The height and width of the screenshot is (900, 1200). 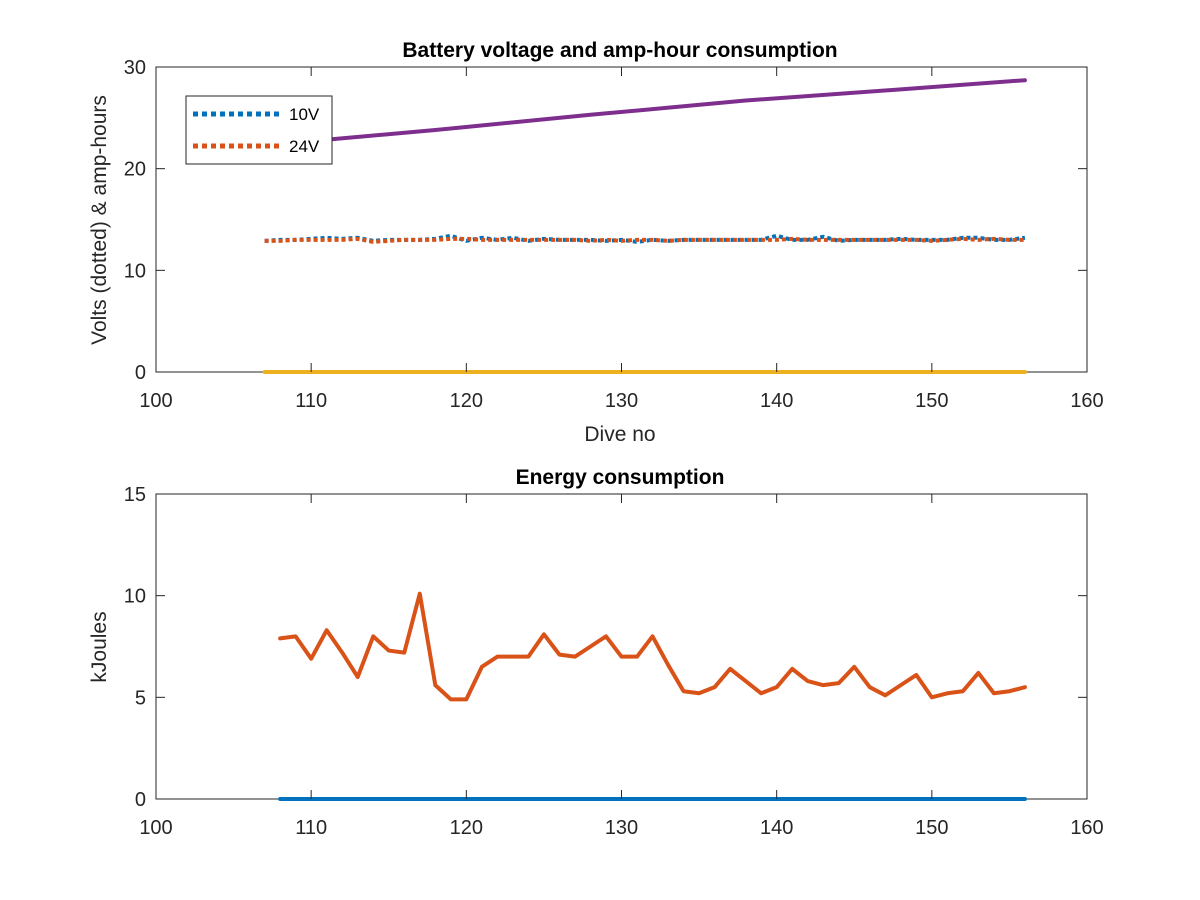 I want to click on energy-plot-series, so click(x=652, y=696).